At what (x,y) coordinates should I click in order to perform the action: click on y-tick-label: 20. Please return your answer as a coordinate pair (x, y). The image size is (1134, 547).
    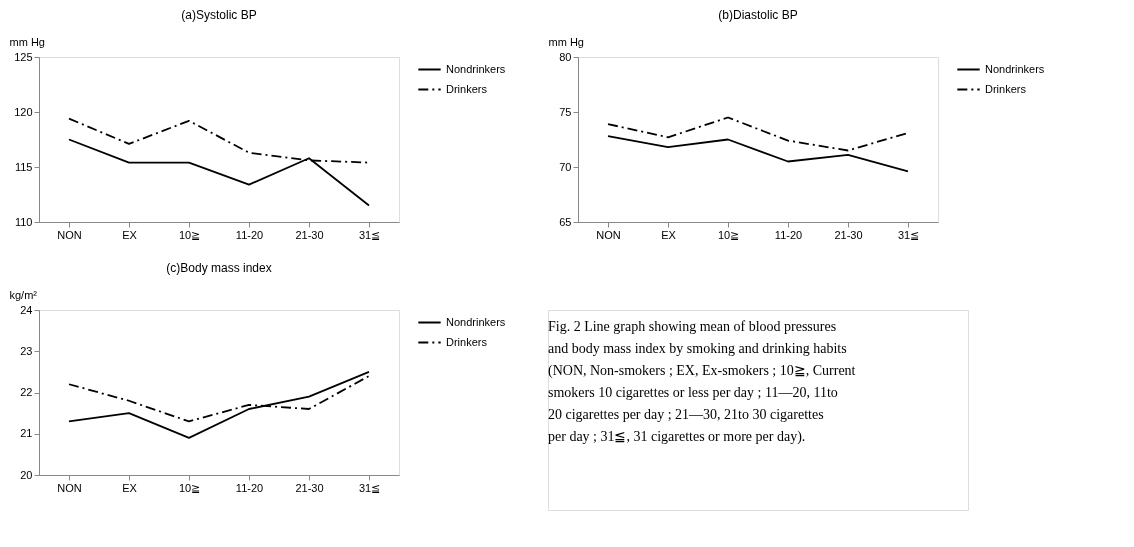
    Looking at the image, I should click on (26, 474).